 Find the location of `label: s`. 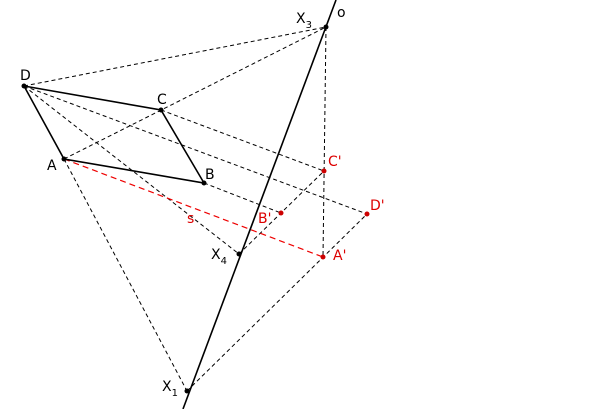

label: s is located at coordinates (190, 219).